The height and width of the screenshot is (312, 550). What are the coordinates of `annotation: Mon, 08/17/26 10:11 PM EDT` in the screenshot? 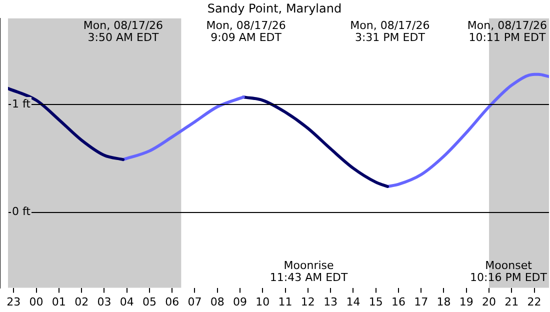 It's located at (507, 31).